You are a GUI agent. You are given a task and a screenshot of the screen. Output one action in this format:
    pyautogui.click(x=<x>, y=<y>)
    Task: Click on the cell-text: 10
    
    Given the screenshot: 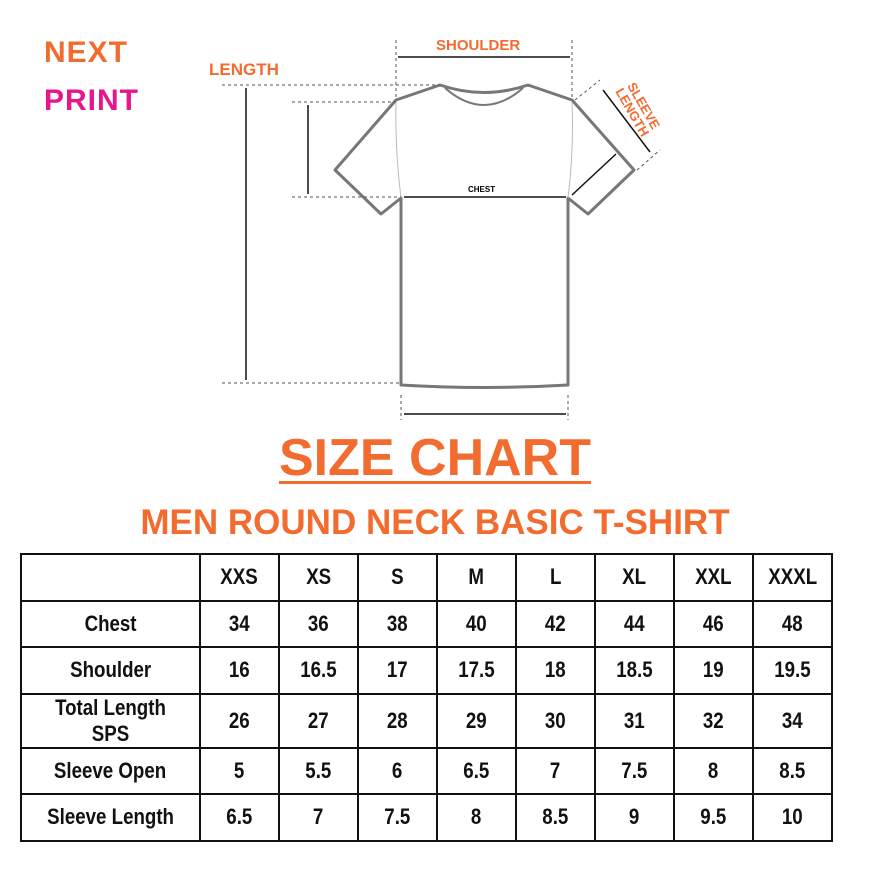 What is the action you would take?
    pyautogui.click(x=792, y=817)
    